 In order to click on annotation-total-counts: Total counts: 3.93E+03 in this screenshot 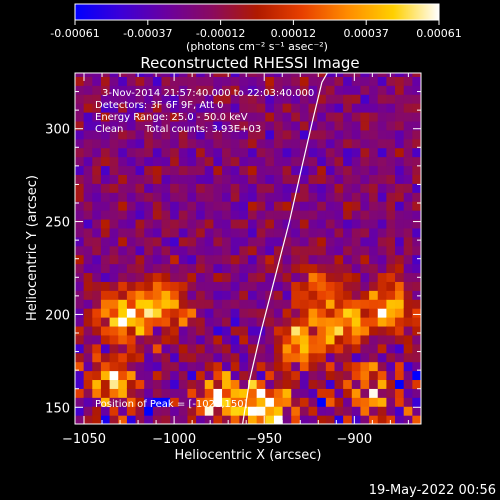, I will do `click(202, 129)`.